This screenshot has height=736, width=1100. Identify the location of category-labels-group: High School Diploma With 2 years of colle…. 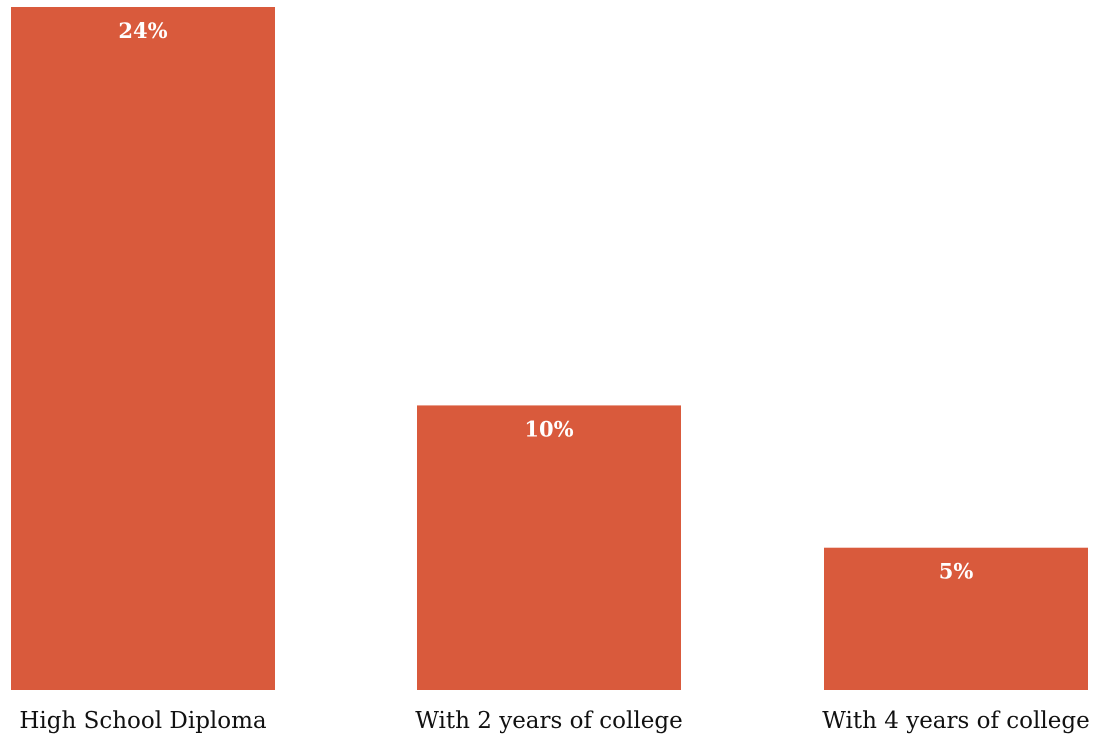
(554, 721).